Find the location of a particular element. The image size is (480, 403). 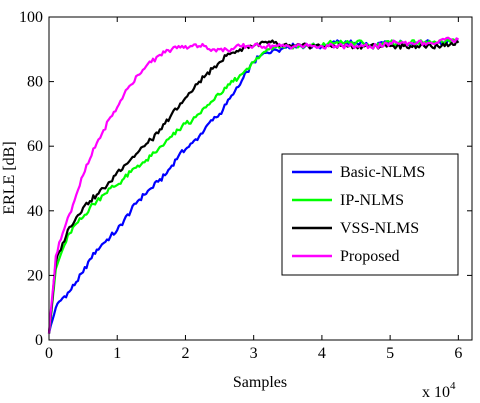

legend-label-ip-nlms: IP-NLMS is located at coordinates (372, 200).